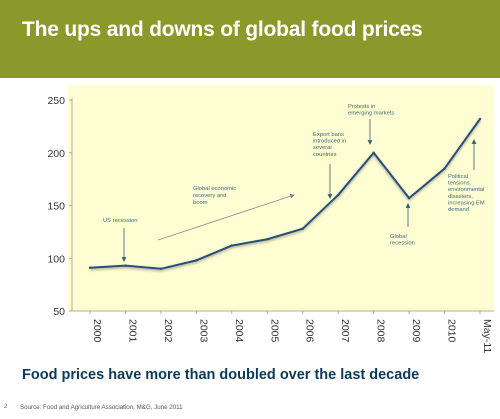 The height and width of the screenshot is (419, 500). Describe the element at coordinates (361, 107) in the screenshot. I see `annotation-protests: Protests in` at that location.